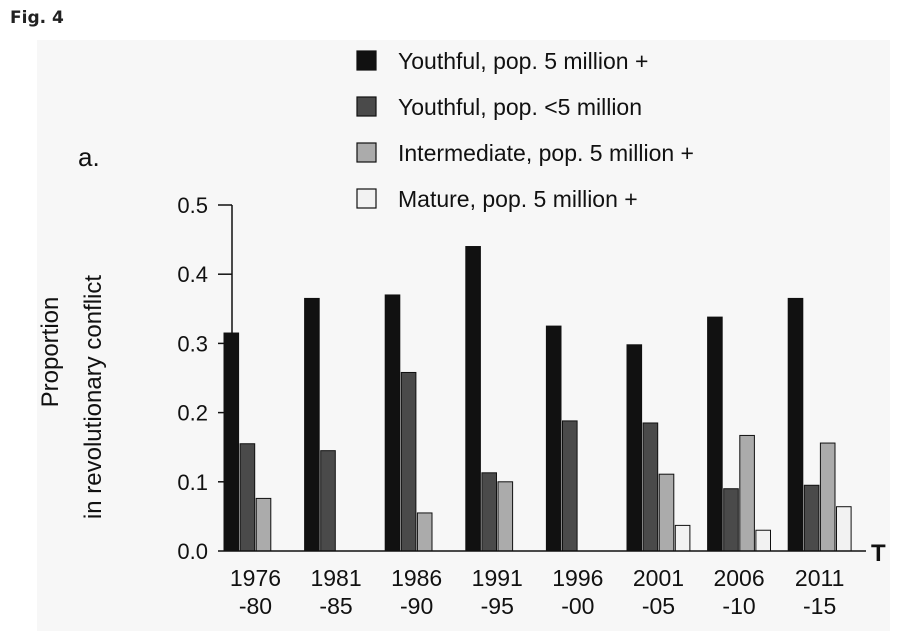  I want to click on x-tick-label-line1: 1981, so click(335, 578).